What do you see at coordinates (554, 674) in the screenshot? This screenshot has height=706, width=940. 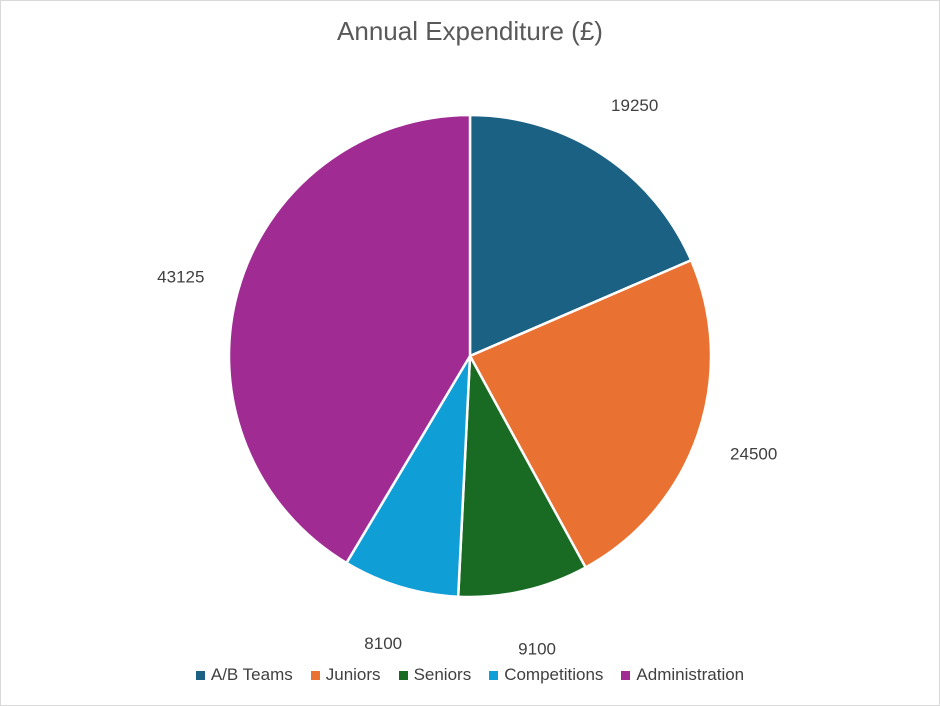 I see `legend-label: Competitions` at bounding box center [554, 674].